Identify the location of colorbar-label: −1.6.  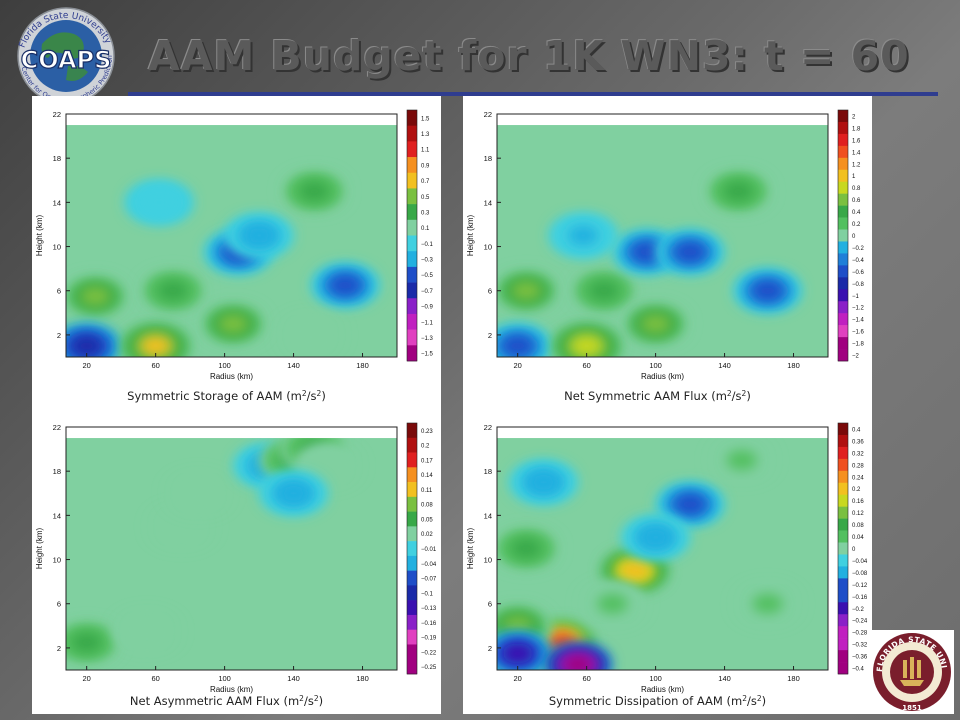
(858, 333).